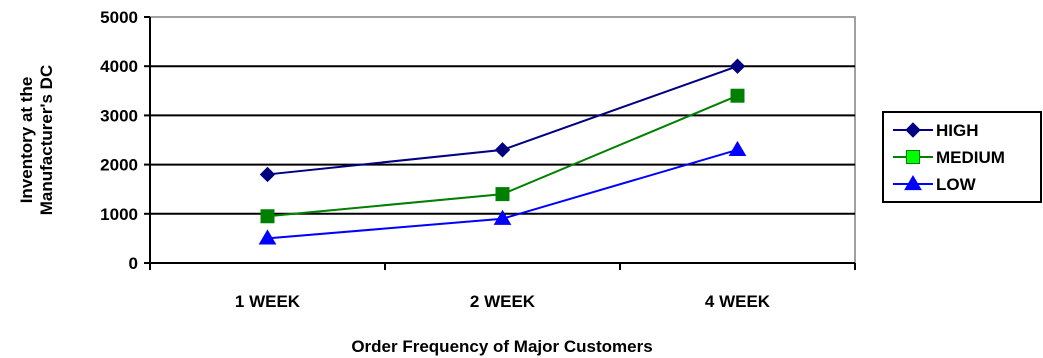 Image resolution: width=1043 pixels, height=358 pixels. Describe the element at coordinates (956, 184) in the screenshot. I see `legend-label-low: LOW` at that location.